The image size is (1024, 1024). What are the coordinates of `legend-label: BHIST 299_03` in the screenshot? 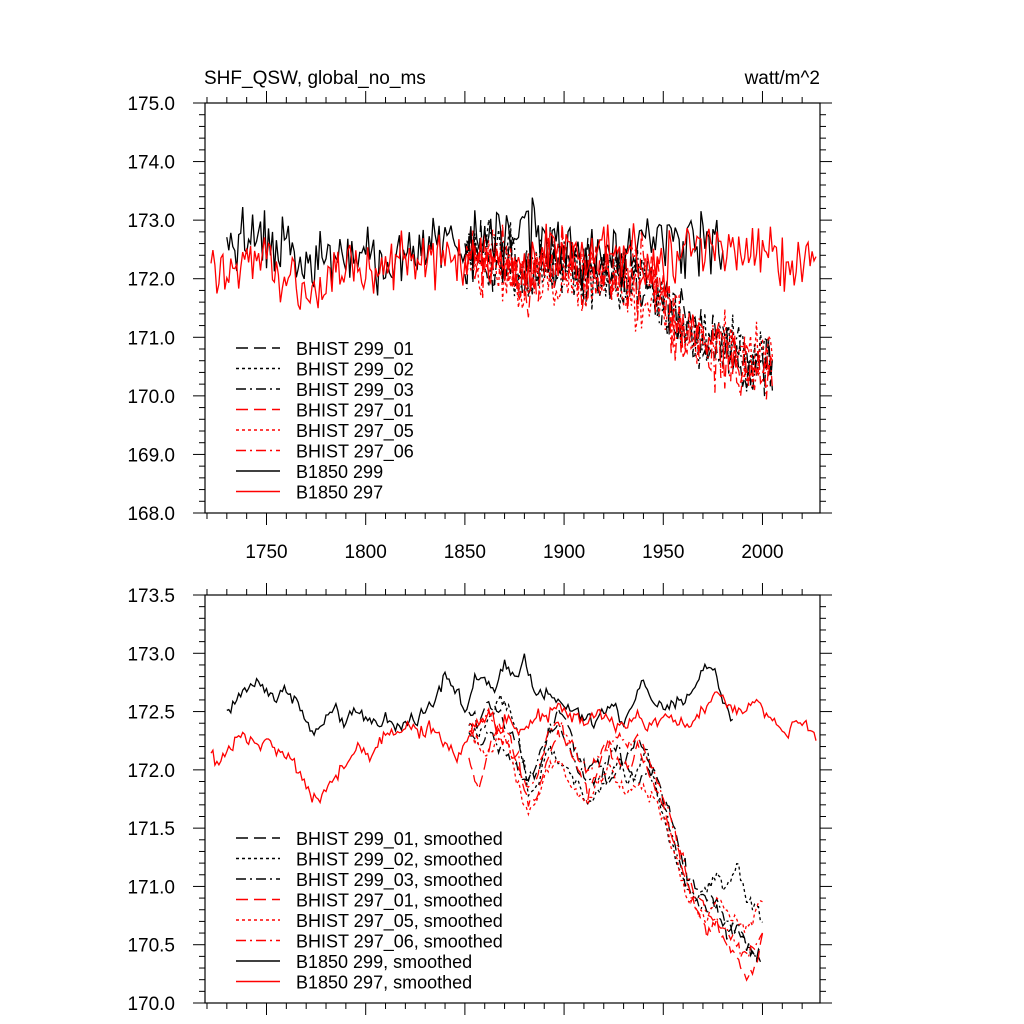 It's located at (355, 390).